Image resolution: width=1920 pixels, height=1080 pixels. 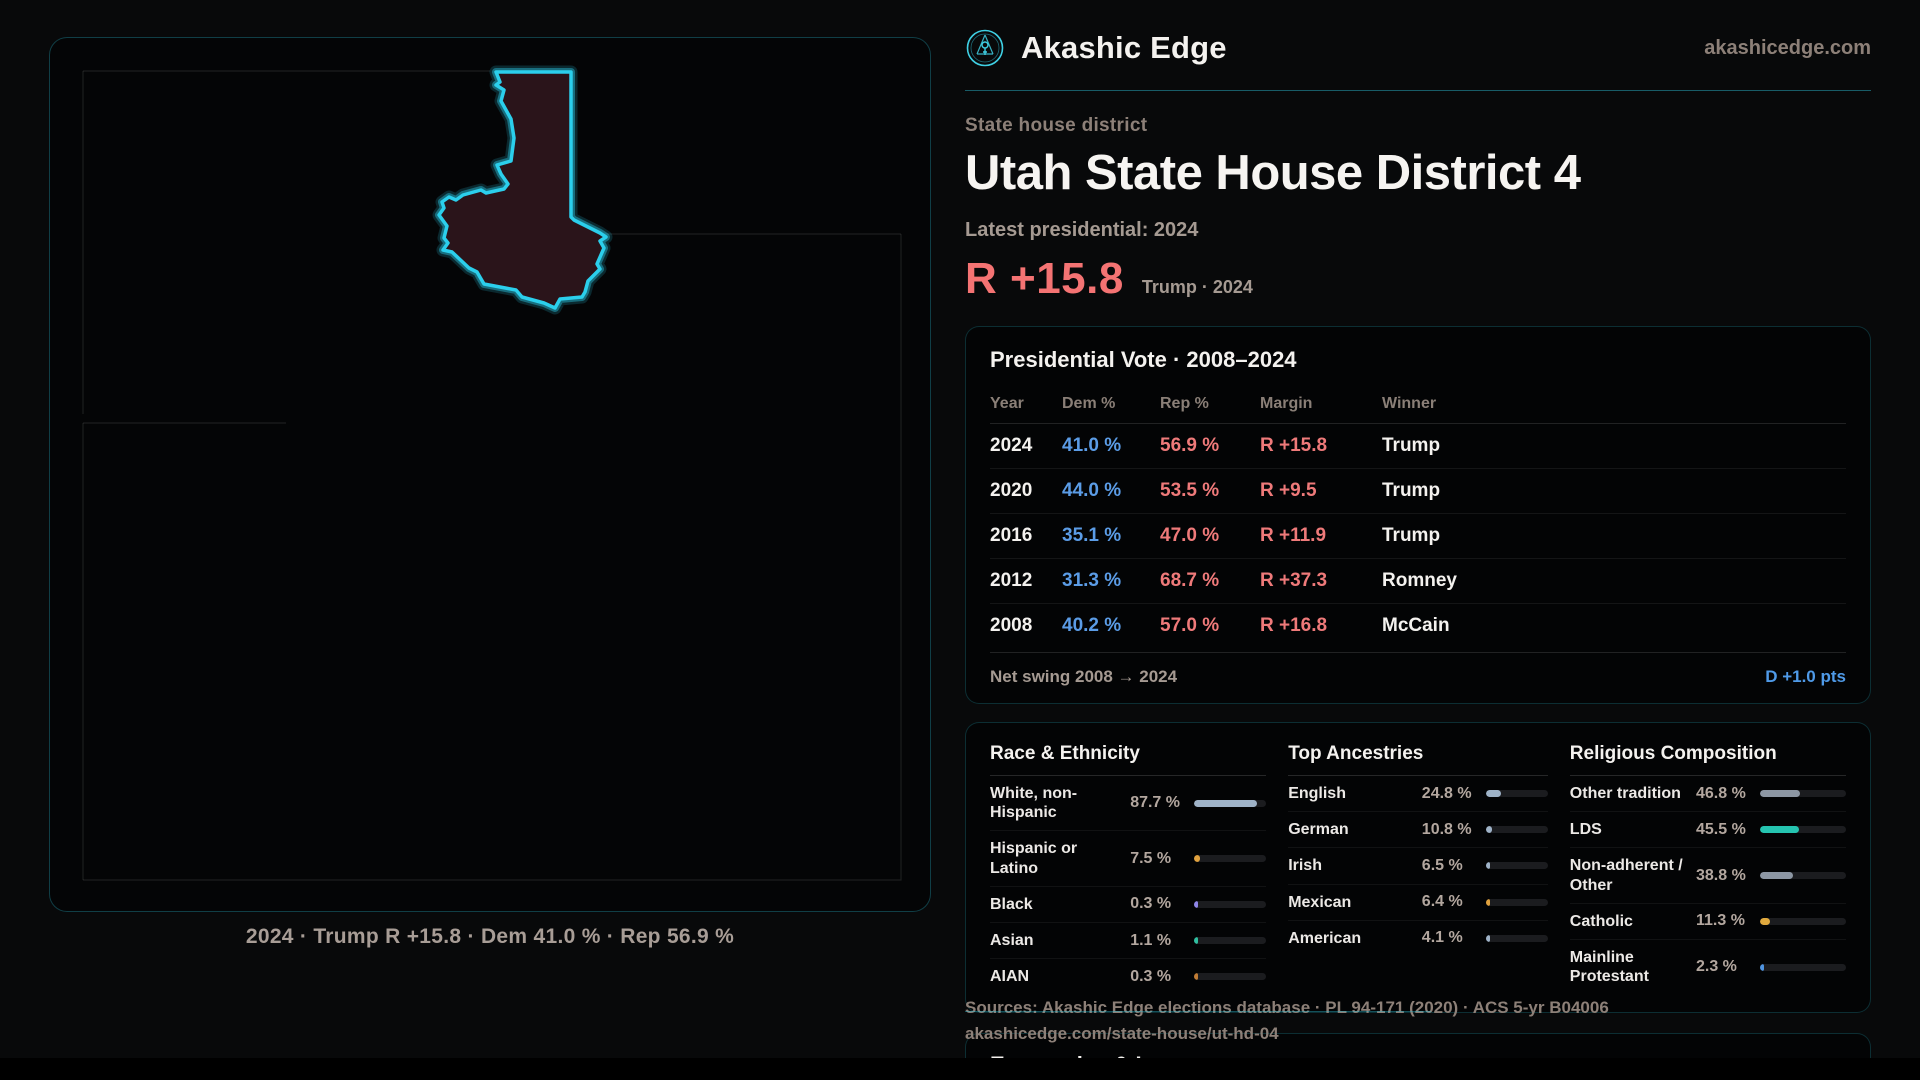 What do you see at coordinates (1155, 803) in the screenshot?
I see `stat-value: 87.7 %` at bounding box center [1155, 803].